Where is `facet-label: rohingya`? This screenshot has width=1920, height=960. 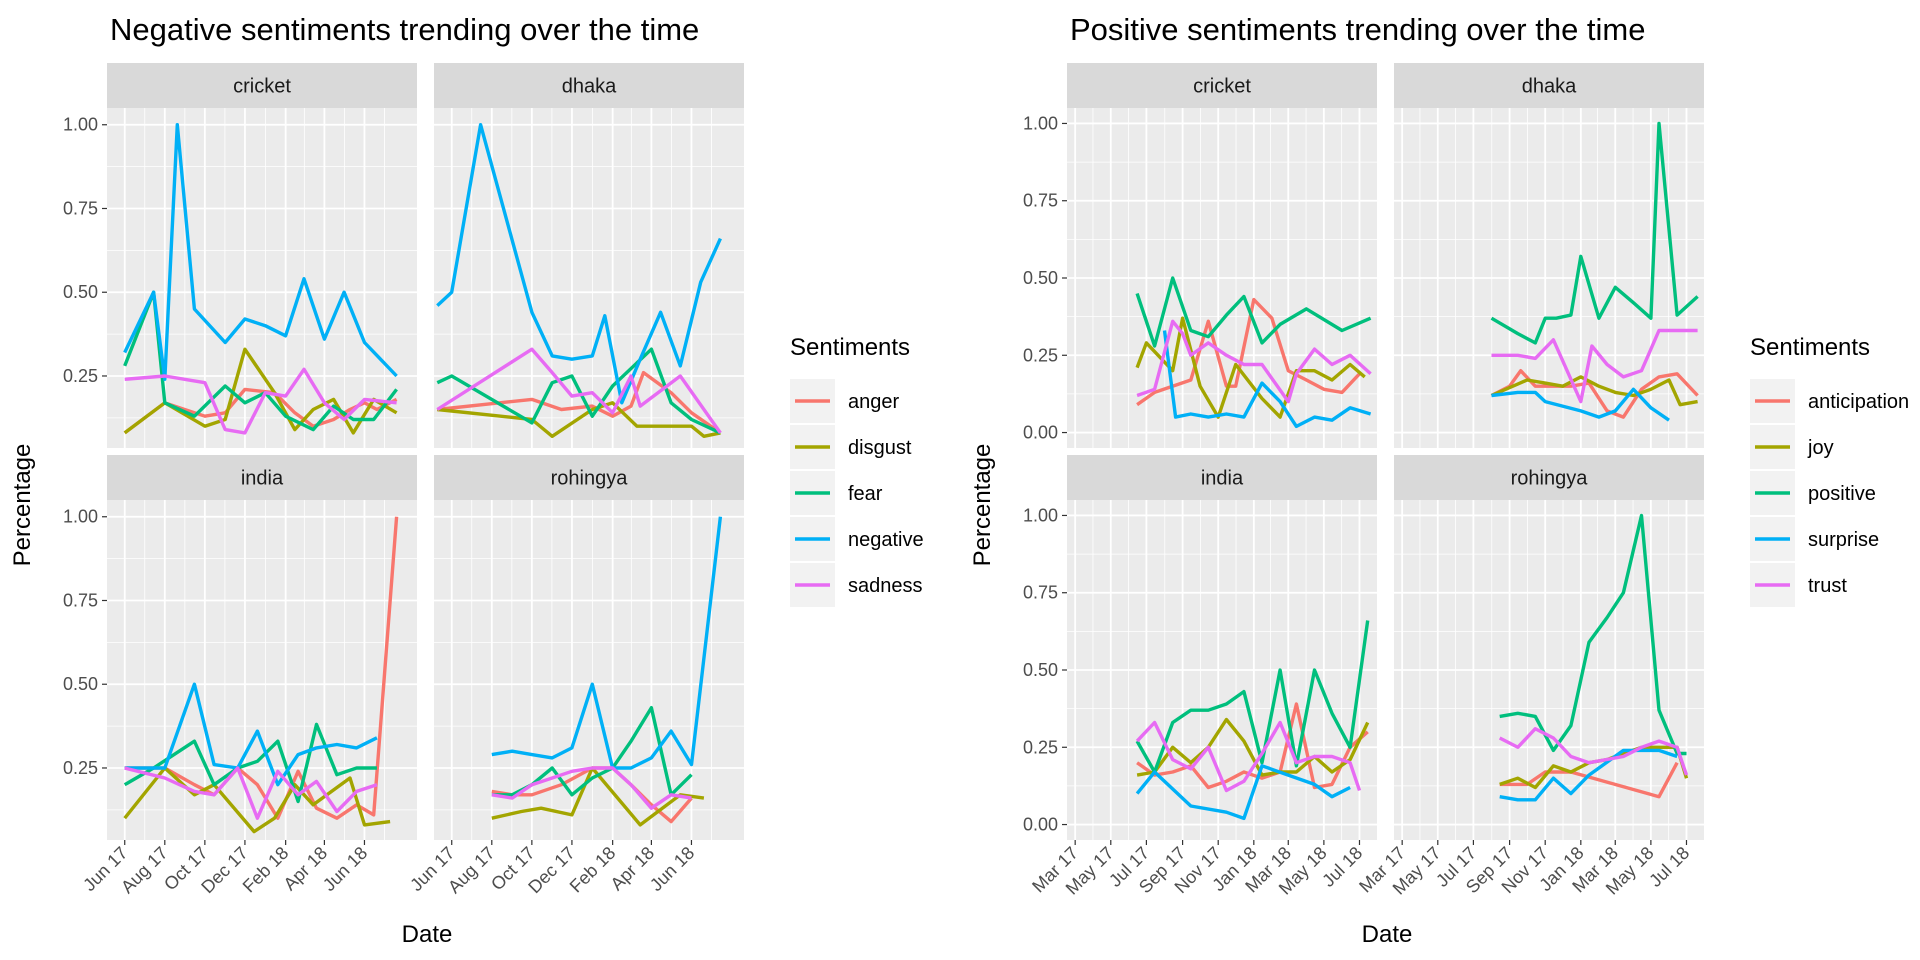
facet-label: rohingya is located at coordinates (1550, 479).